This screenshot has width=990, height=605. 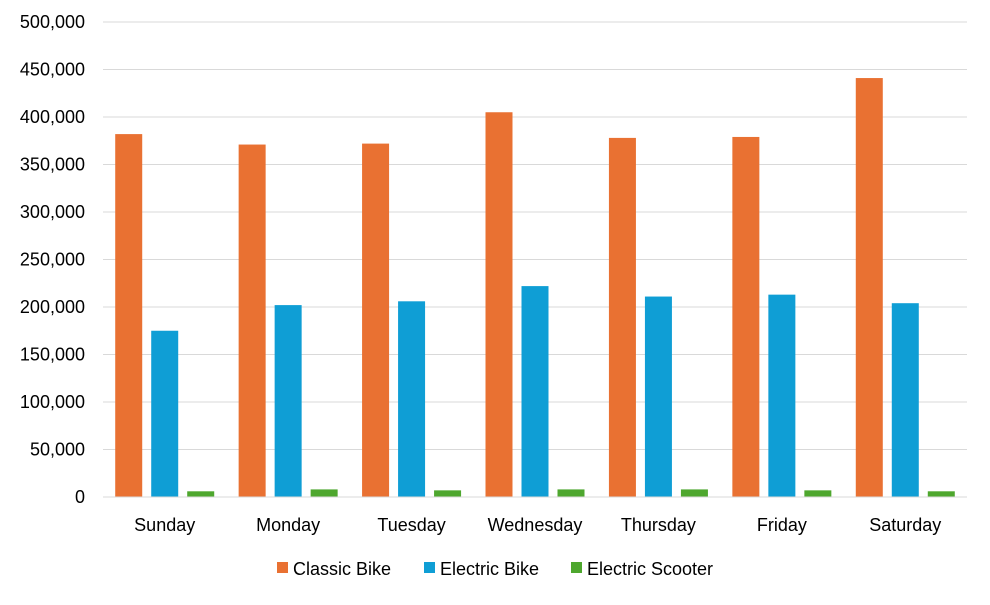 I want to click on y-tick-label: 250,000, so click(x=52, y=260).